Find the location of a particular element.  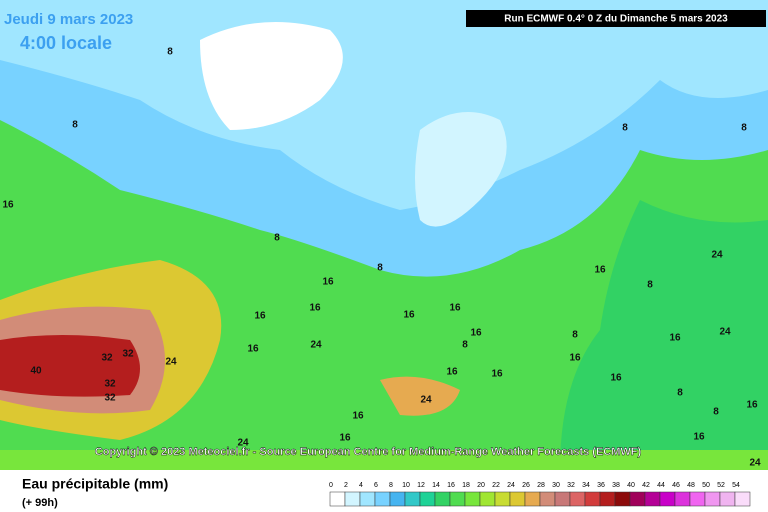

scale-tick-label: 48 is located at coordinates (691, 485).